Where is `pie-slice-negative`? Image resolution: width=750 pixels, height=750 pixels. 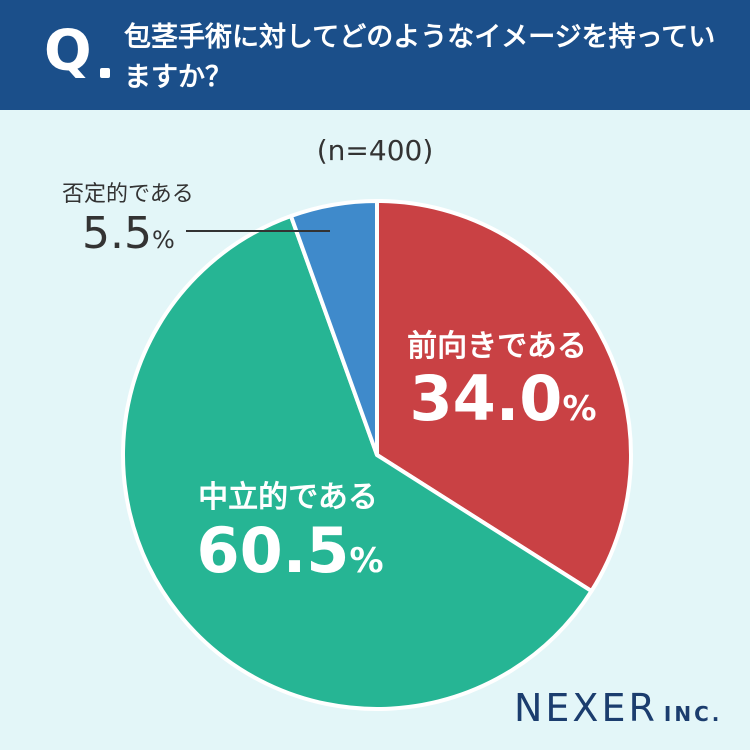 pie-slice-negative is located at coordinates (333, 328).